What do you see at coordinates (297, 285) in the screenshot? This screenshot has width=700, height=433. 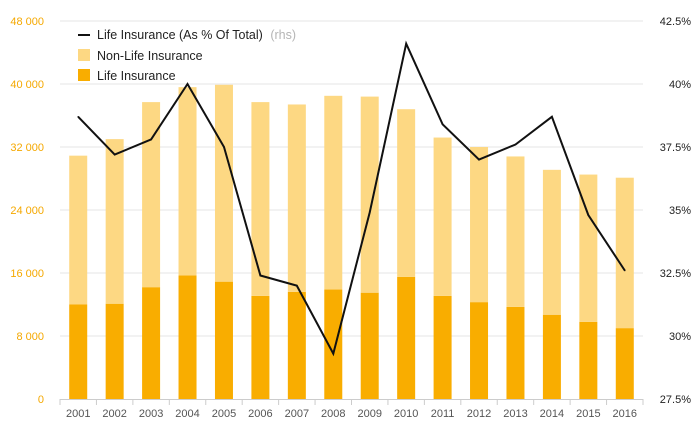 I see `line-point-2007` at bounding box center [297, 285].